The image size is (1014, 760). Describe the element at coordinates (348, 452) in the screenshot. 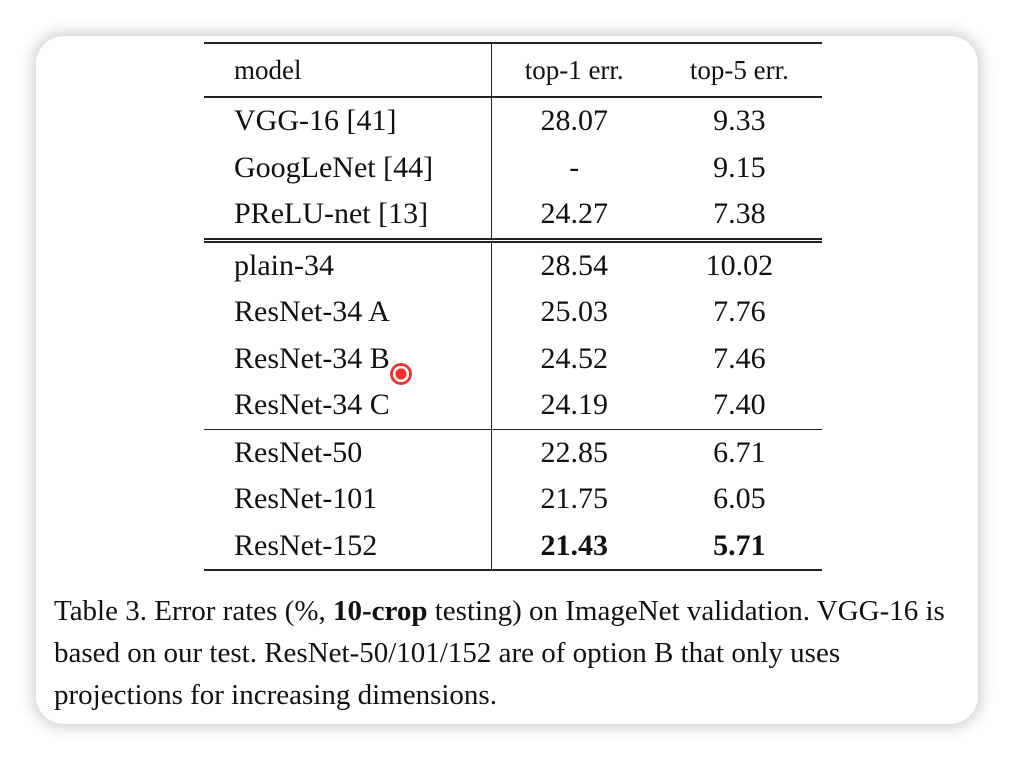

I see `cell-model: ResNet-50` at that location.